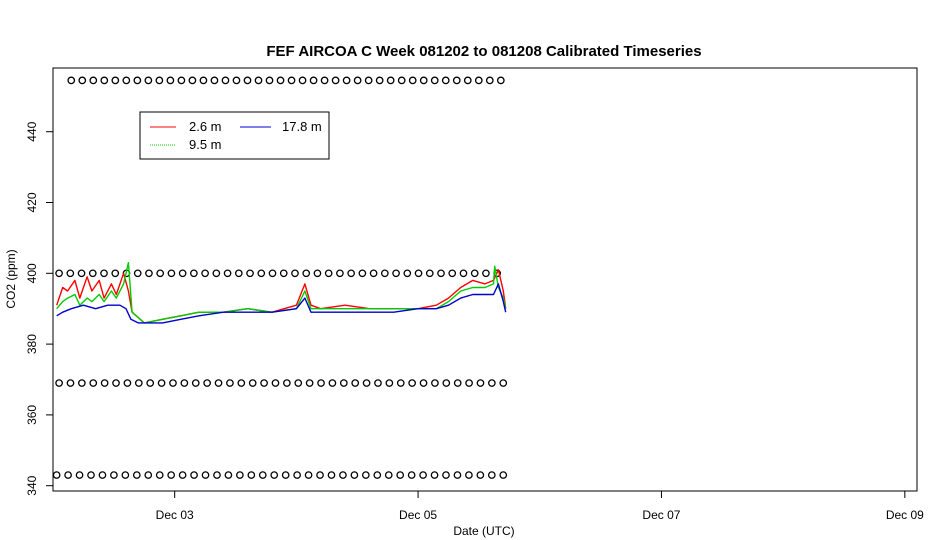 Image resolution: width=936 pixels, height=540 pixels. What do you see at coordinates (540, 506) in the screenshot?
I see `x-axis: Dec 03 Dec 05 Dec 07 Dec 09` at bounding box center [540, 506].